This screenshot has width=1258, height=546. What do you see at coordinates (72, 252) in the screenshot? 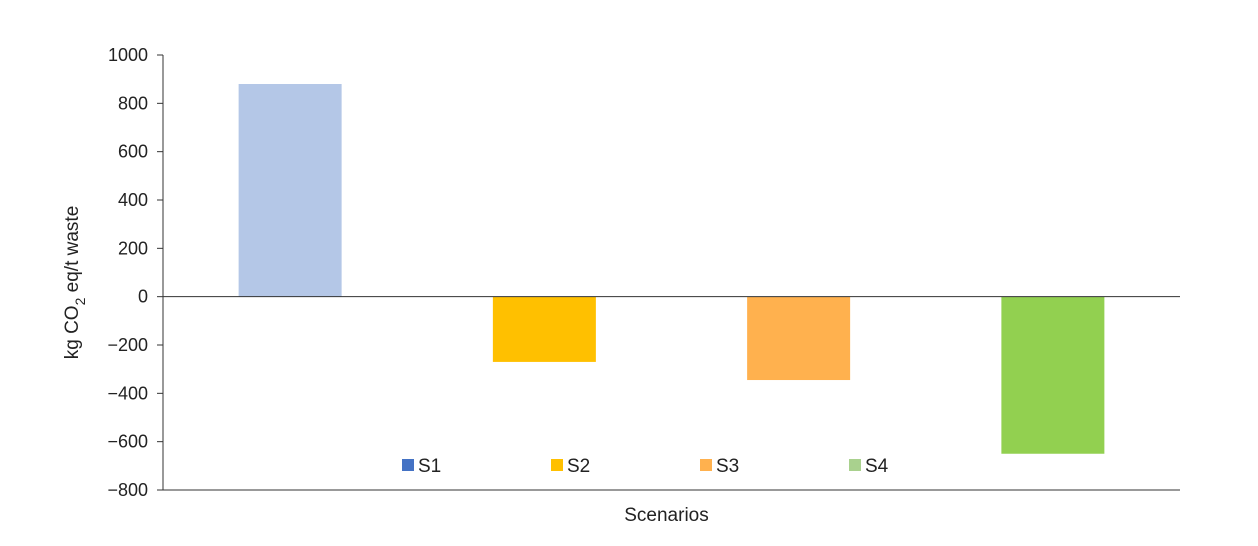
I see `y-axis-title-suffix: eq/t waste` at bounding box center [72, 252].